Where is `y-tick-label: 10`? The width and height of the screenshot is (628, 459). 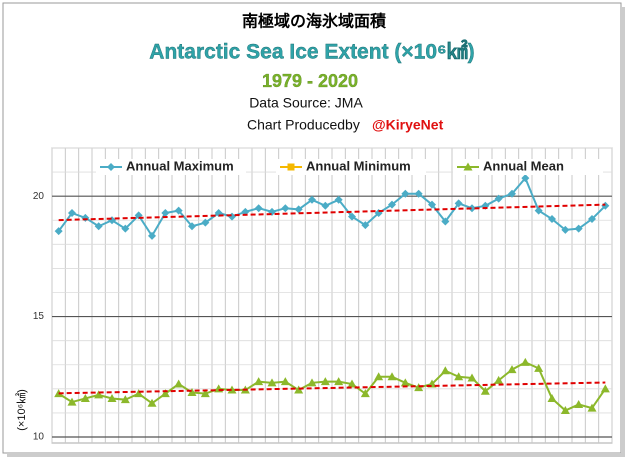
y-tick-label: 10 is located at coordinates (39, 437).